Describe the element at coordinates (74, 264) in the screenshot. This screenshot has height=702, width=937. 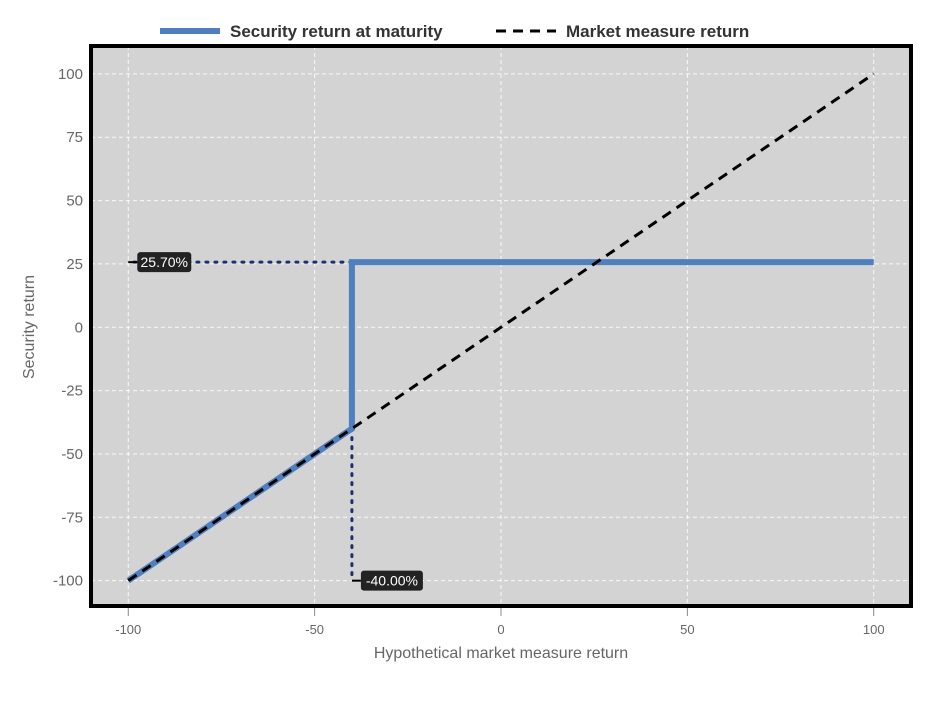
I see `y-tick-label: 25` at that location.